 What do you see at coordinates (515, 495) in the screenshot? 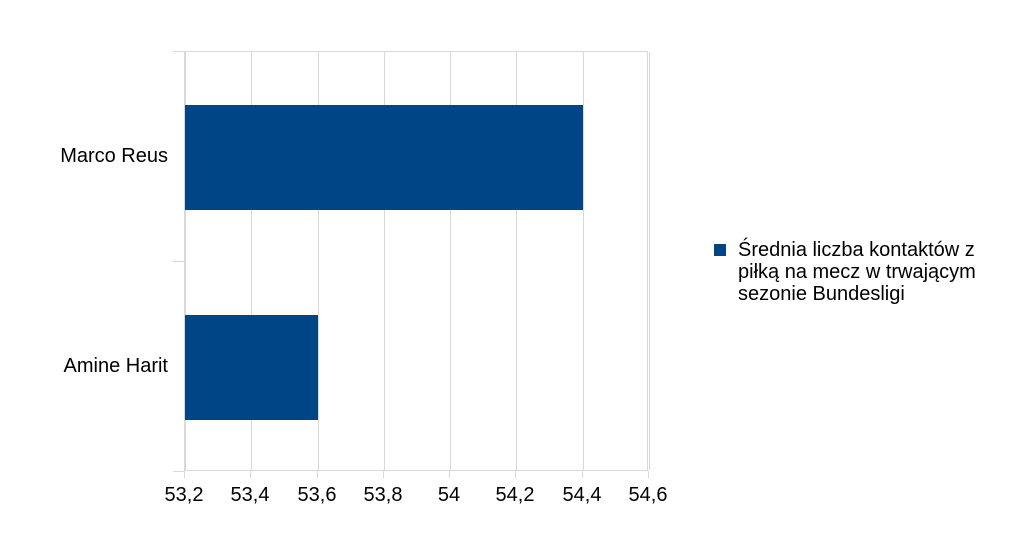
I see `x-axis-tick-label: 54,2` at bounding box center [515, 495].